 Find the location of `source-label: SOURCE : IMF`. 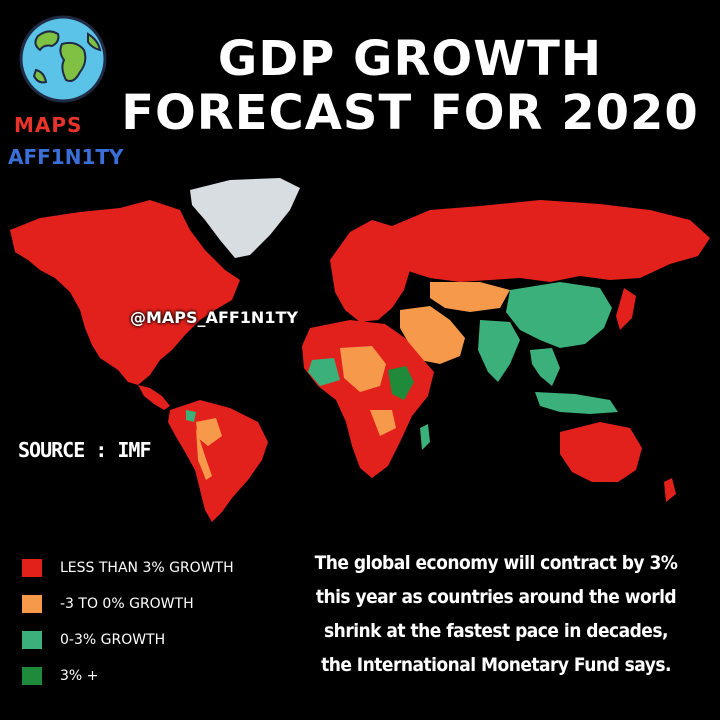

source-label: SOURCE : IMF is located at coordinates (84, 450).